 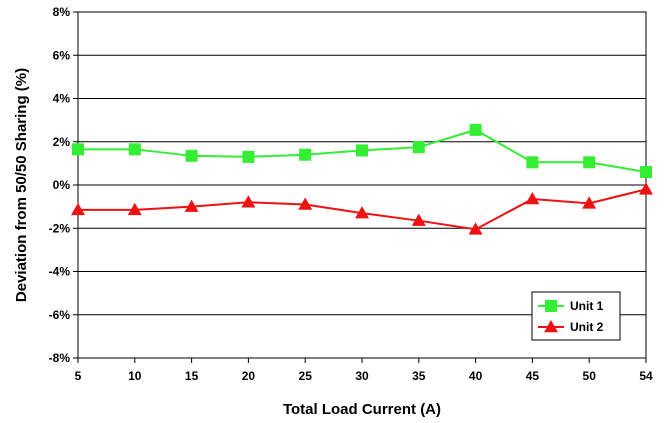 I want to click on y-tick-label: 0%, so click(x=62, y=185).